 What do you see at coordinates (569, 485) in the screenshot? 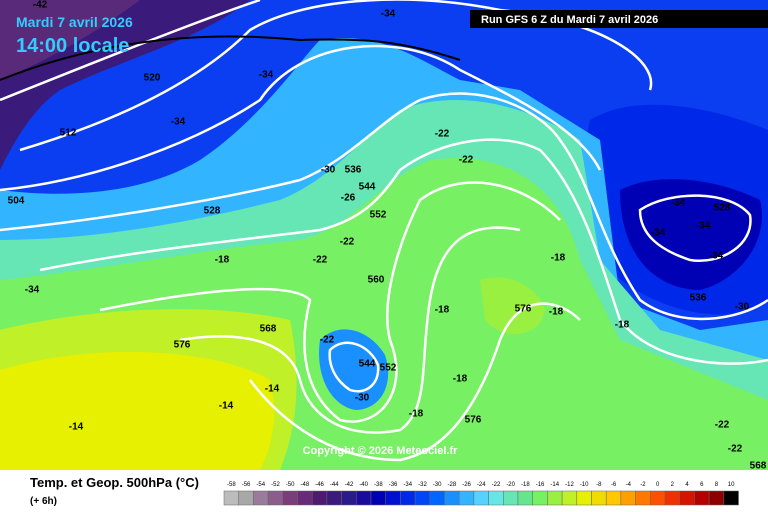
I see `legend-label: -12` at bounding box center [569, 485].